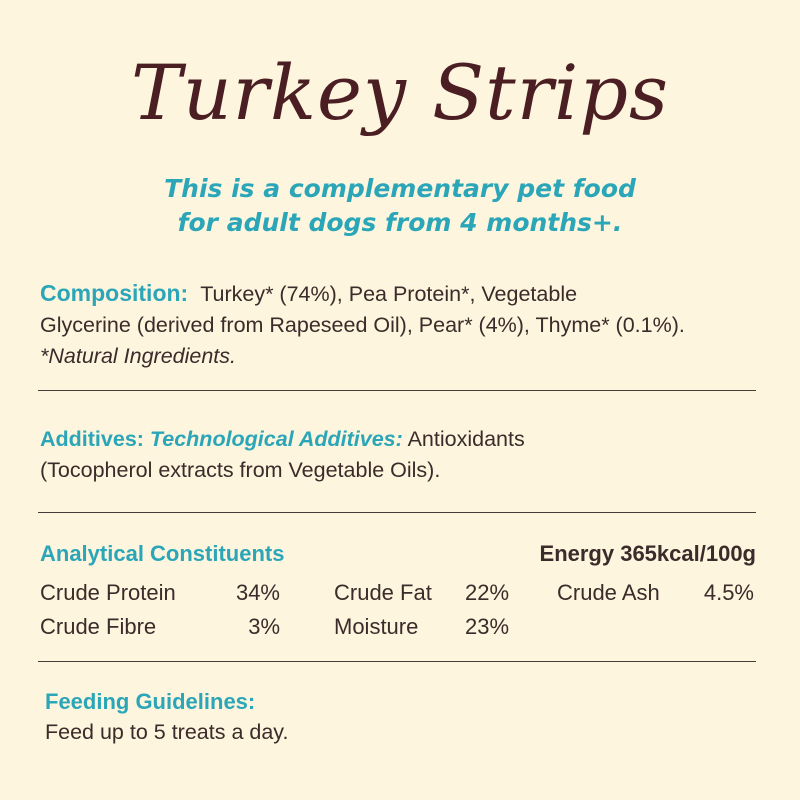  What do you see at coordinates (92, 439) in the screenshot?
I see `additives-label: Additives:` at bounding box center [92, 439].